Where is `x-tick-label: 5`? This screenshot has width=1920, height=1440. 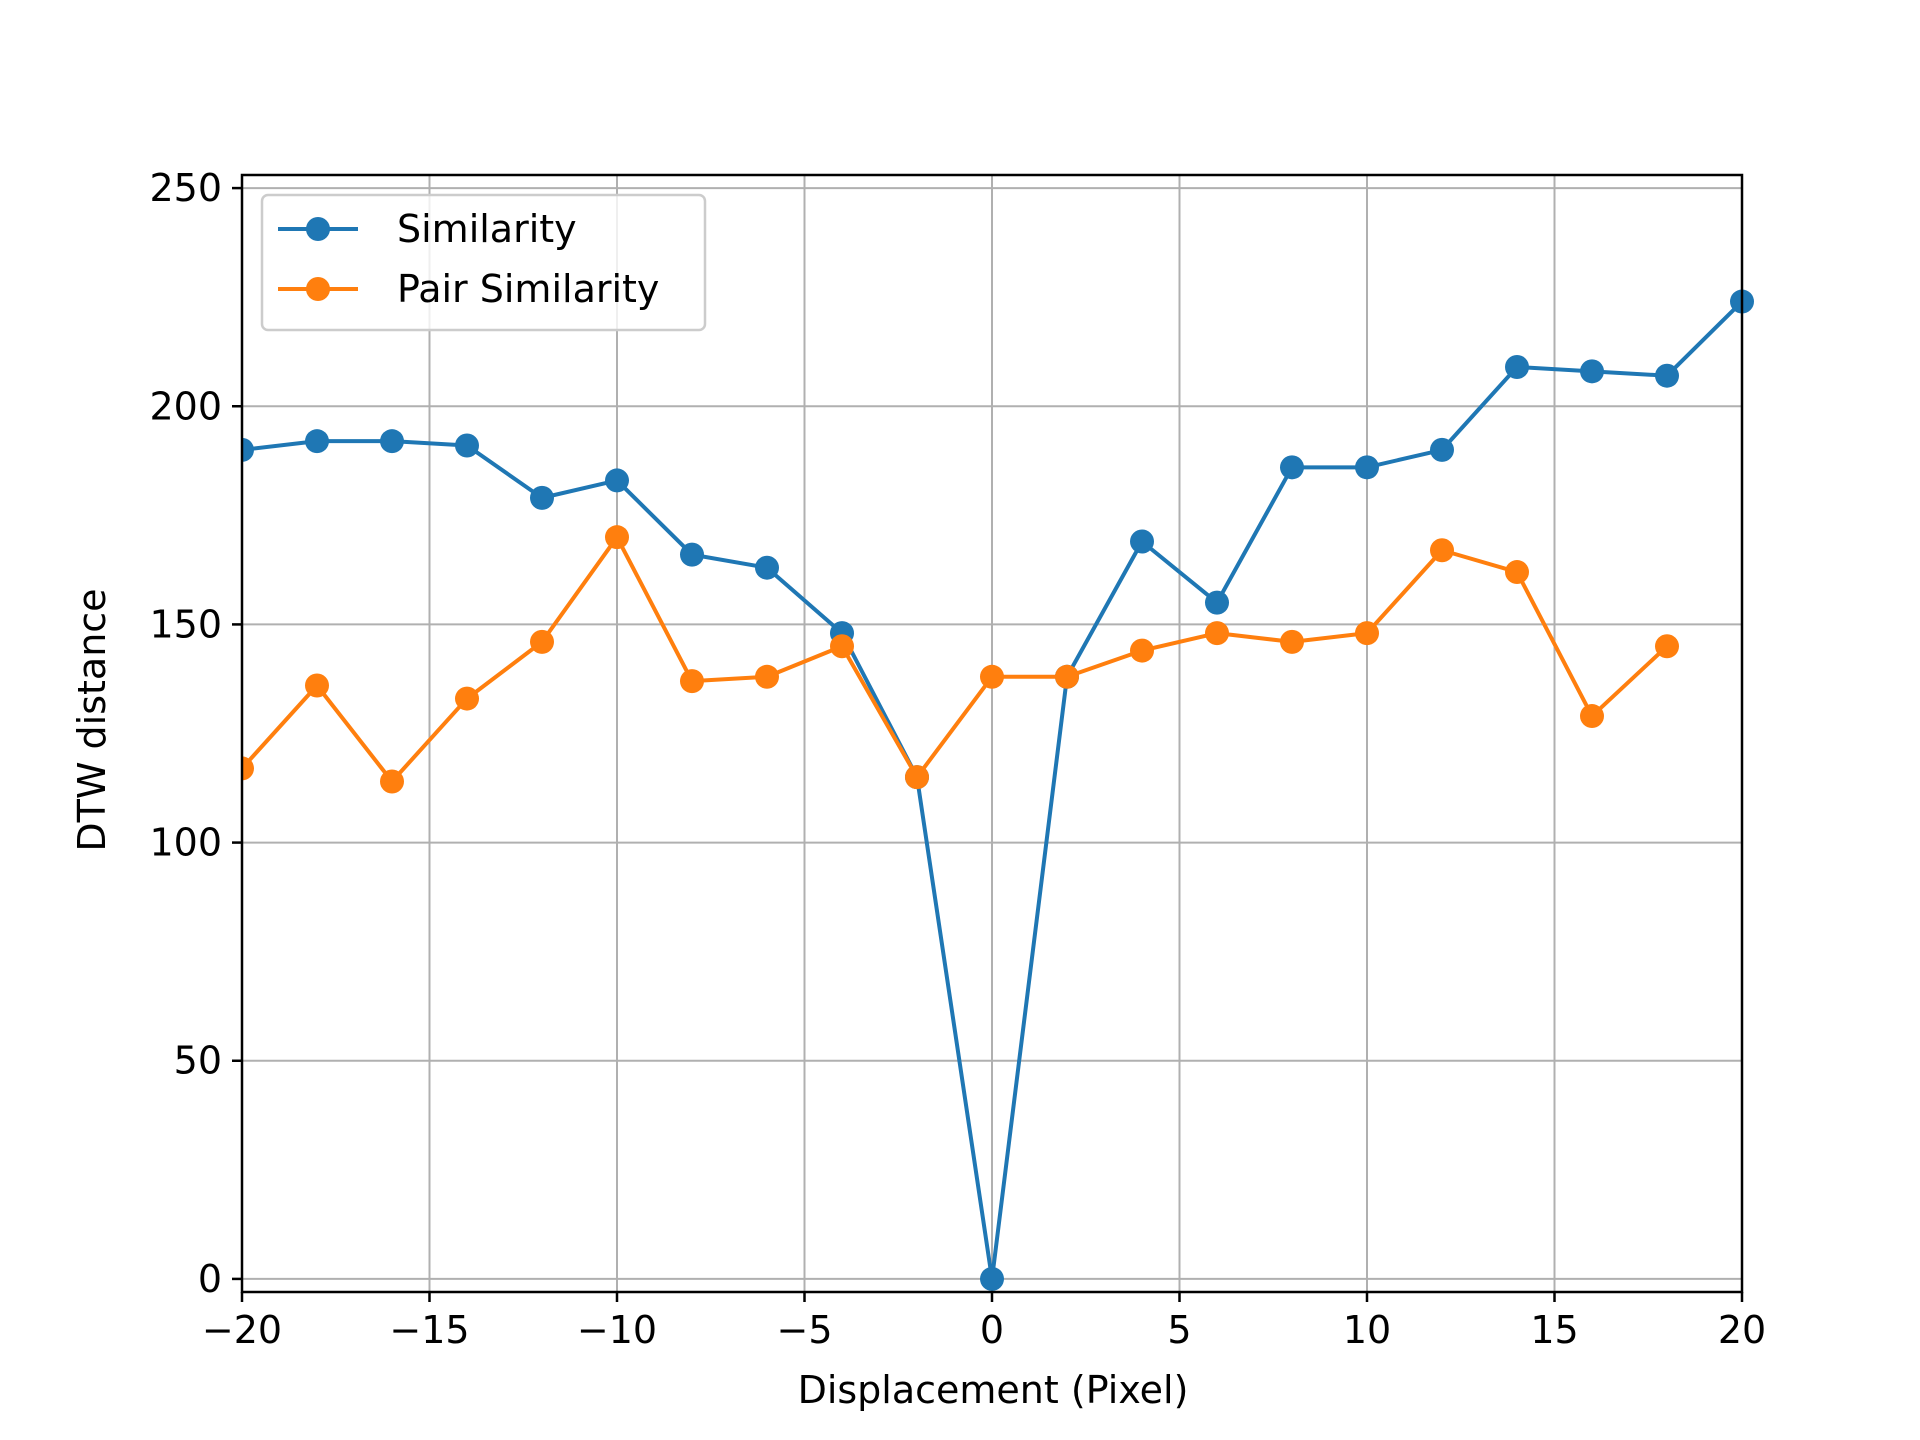 x-tick-label: 5 is located at coordinates (1179, 1330).